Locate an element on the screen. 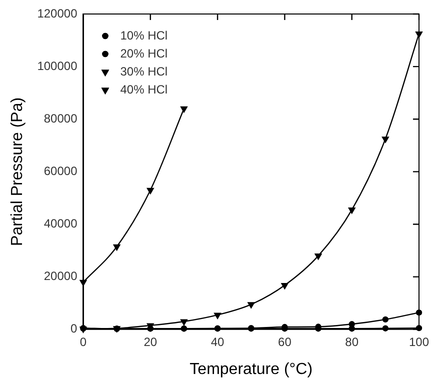 The image size is (439, 387). y-tick-label: 40000 is located at coordinates (61, 223).